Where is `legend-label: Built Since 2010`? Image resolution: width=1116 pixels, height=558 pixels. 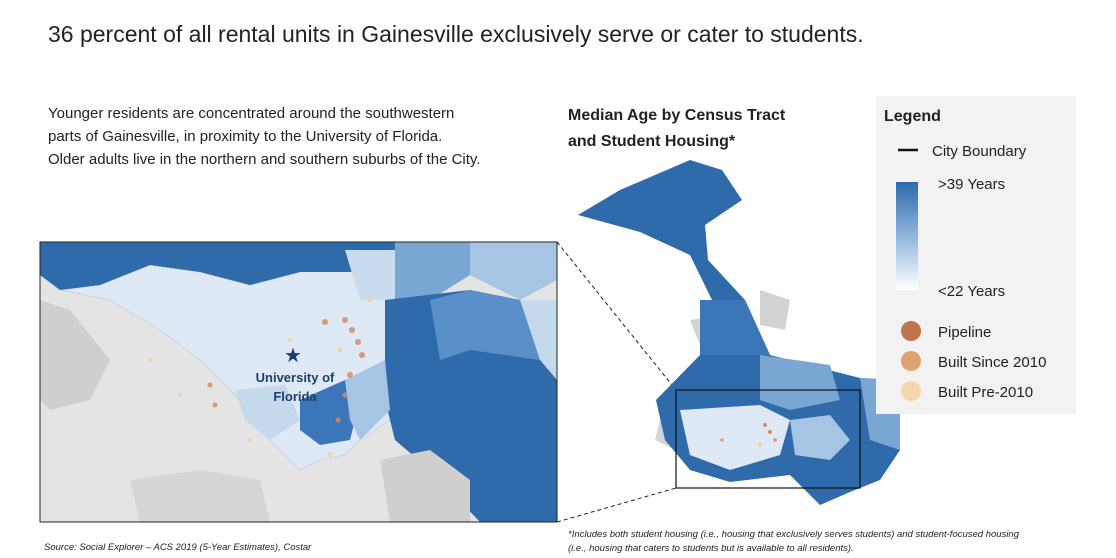 legend-label: Built Since 2010 is located at coordinates (992, 362).